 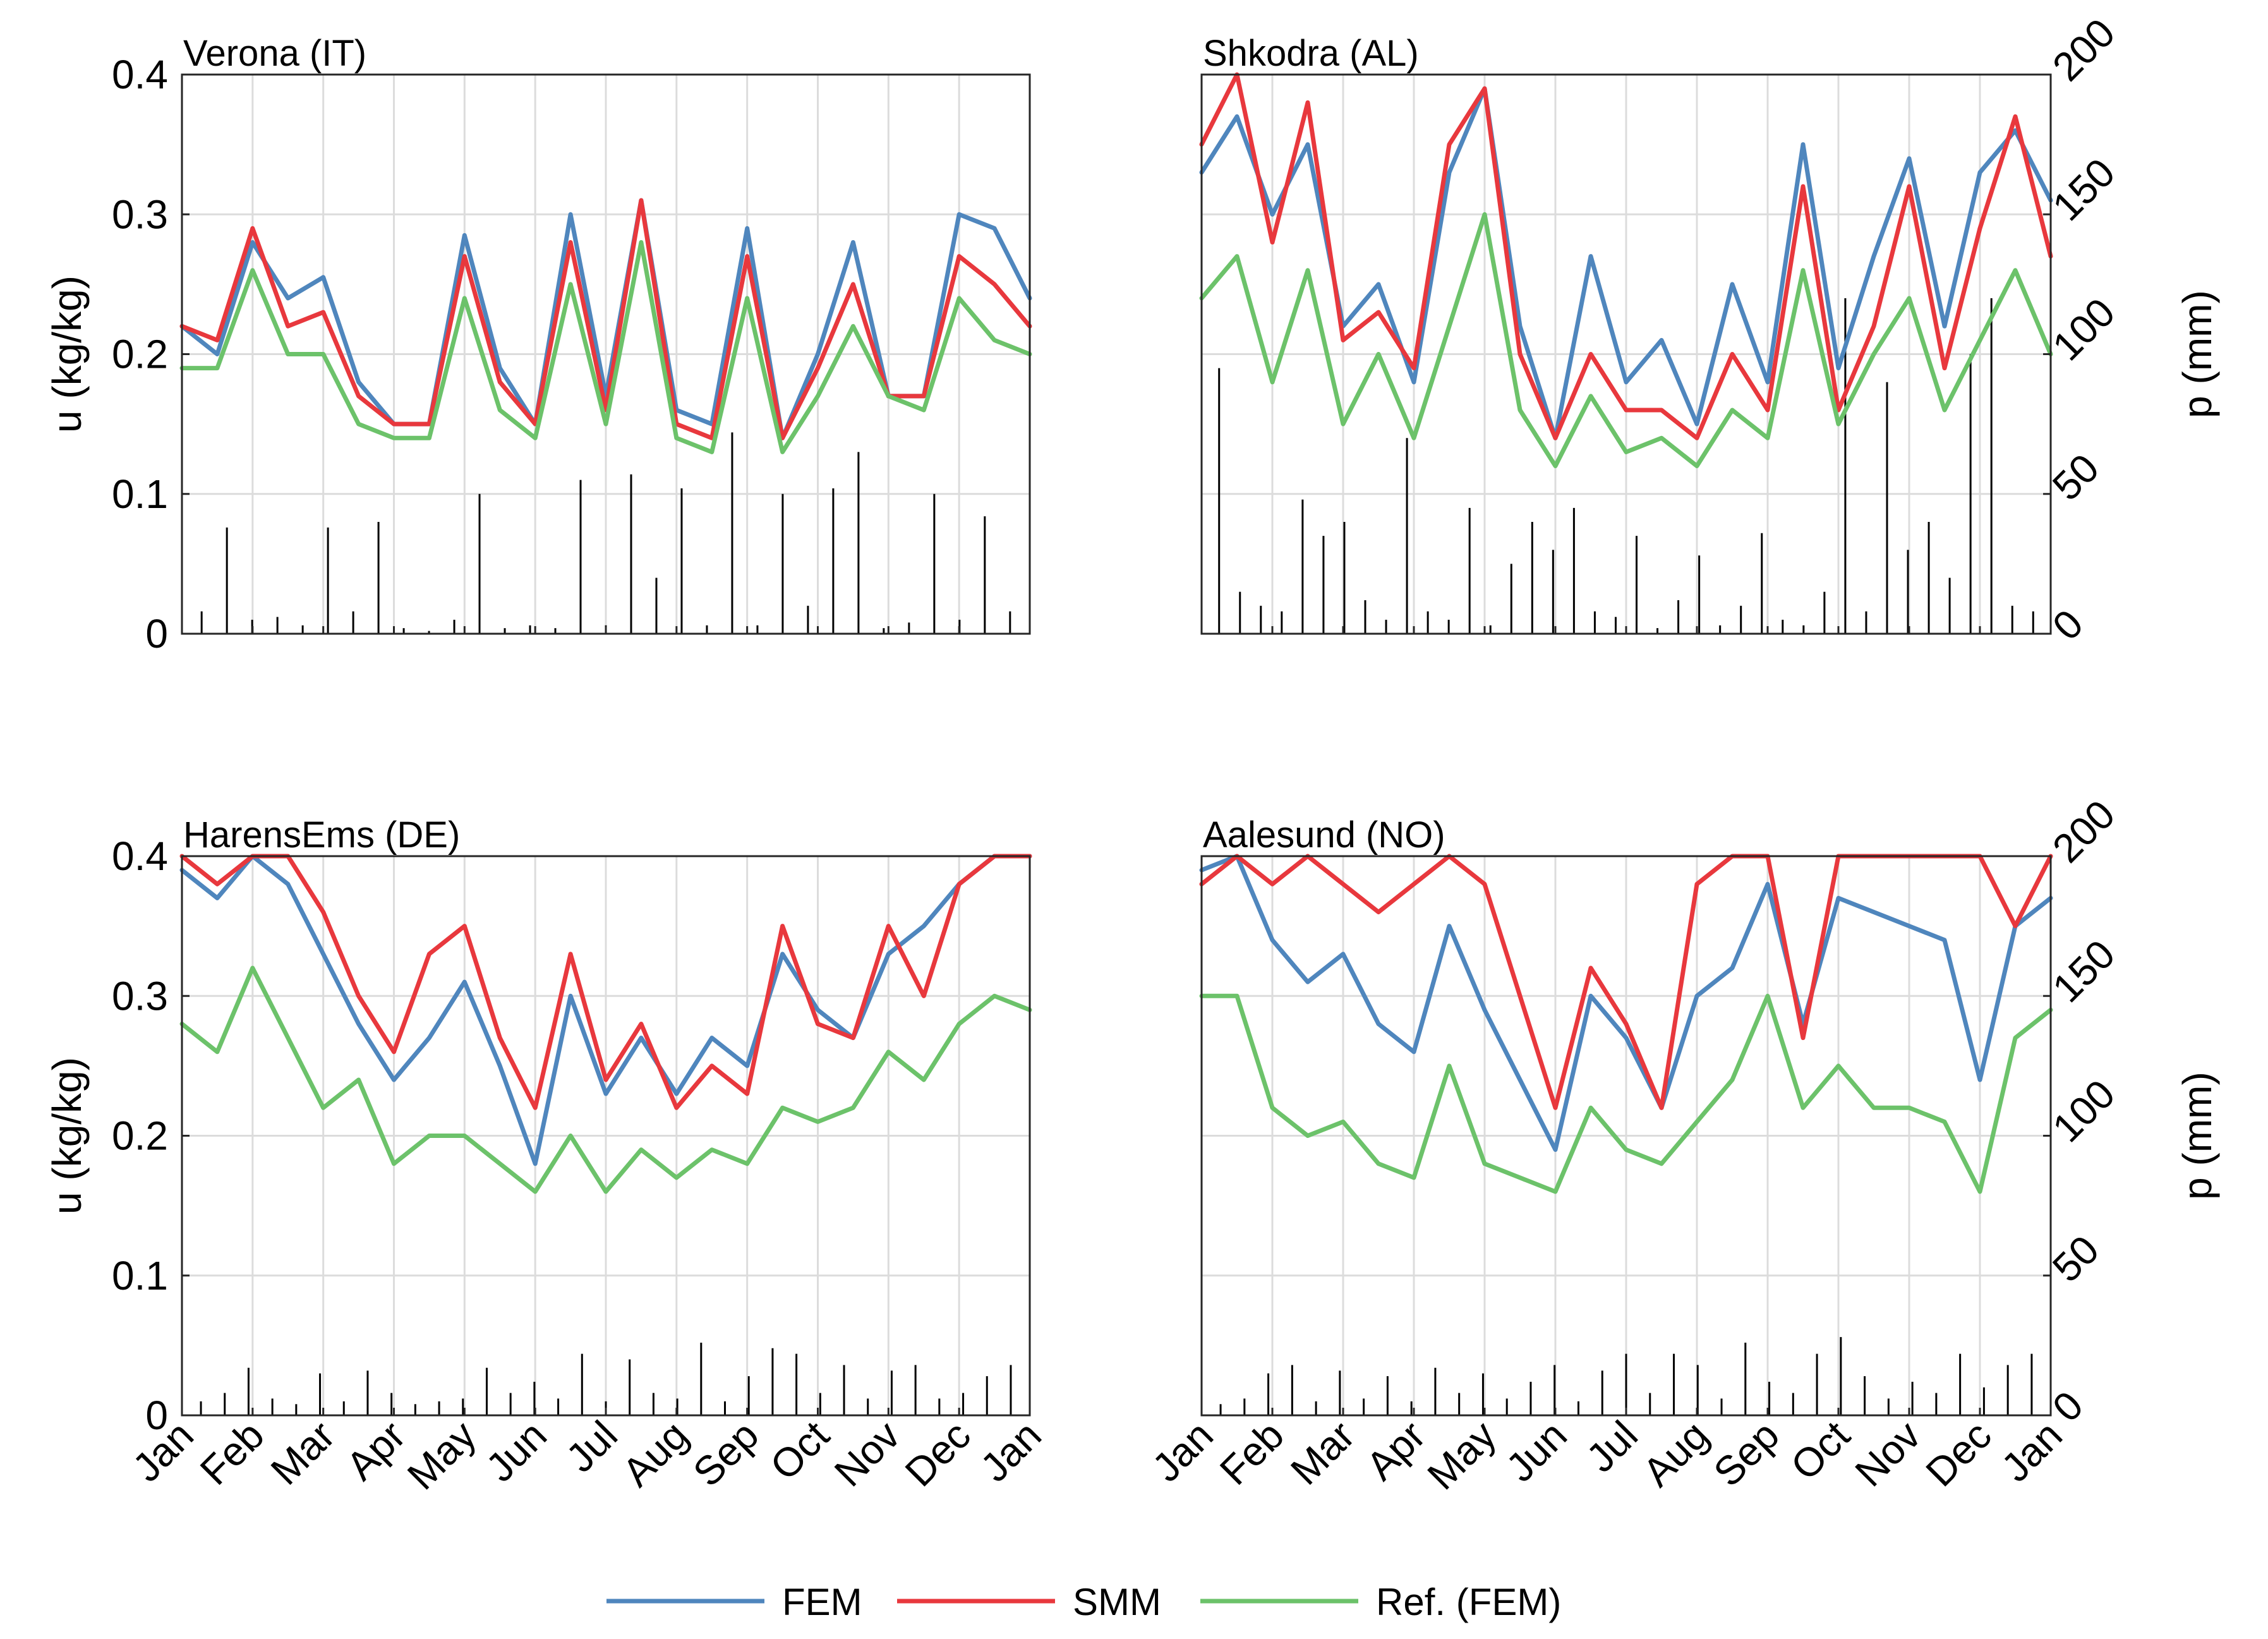 What do you see at coordinates (321, 835) in the screenshot?
I see `panel-title: HarensEms (DE)` at bounding box center [321, 835].